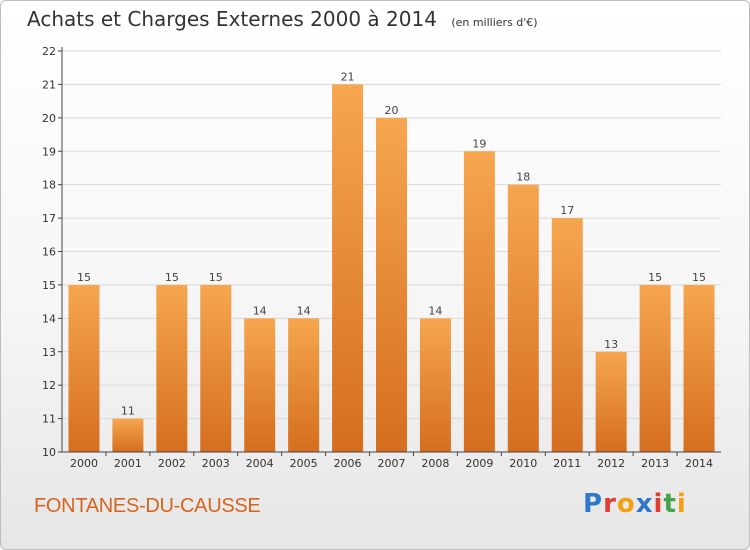 The height and width of the screenshot is (550, 750). I want to click on x-tick-label: 2009, so click(479, 463).